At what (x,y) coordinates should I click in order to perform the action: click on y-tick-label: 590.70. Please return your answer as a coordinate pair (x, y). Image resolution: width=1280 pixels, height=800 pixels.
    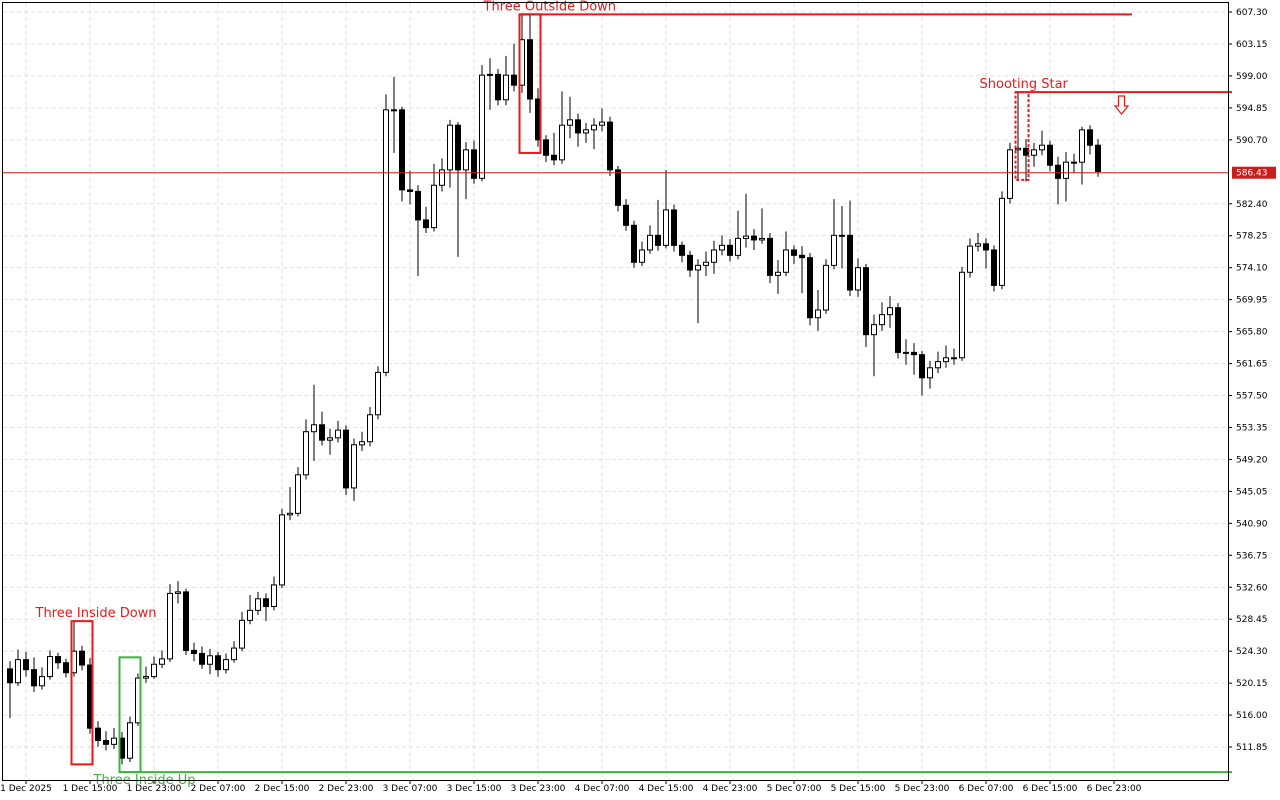
    Looking at the image, I should click on (1252, 141).